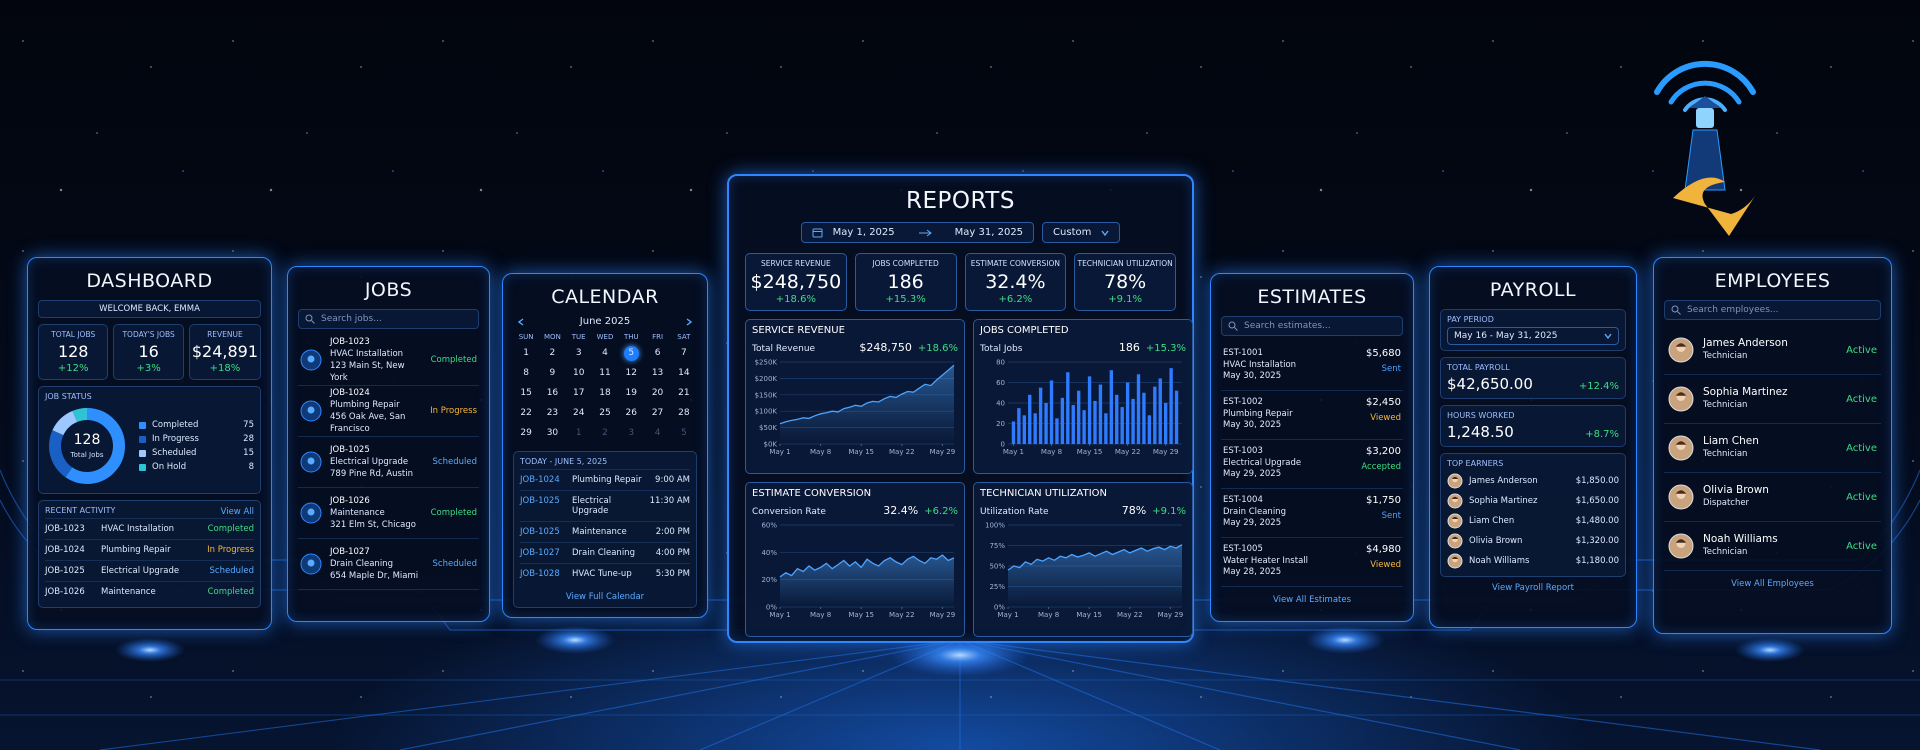 This screenshot has width=1920, height=750. I want to click on x-tick-label: May 15, so click(1090, 452).